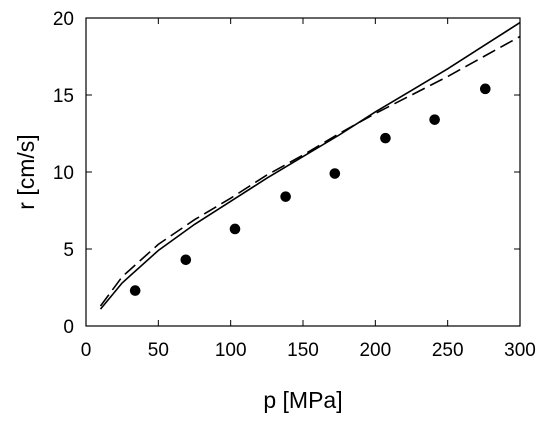  Describe the element at coordinates (26, 171) in the screenshot. I see `y-axis-label: r [cm/s]` at that location.